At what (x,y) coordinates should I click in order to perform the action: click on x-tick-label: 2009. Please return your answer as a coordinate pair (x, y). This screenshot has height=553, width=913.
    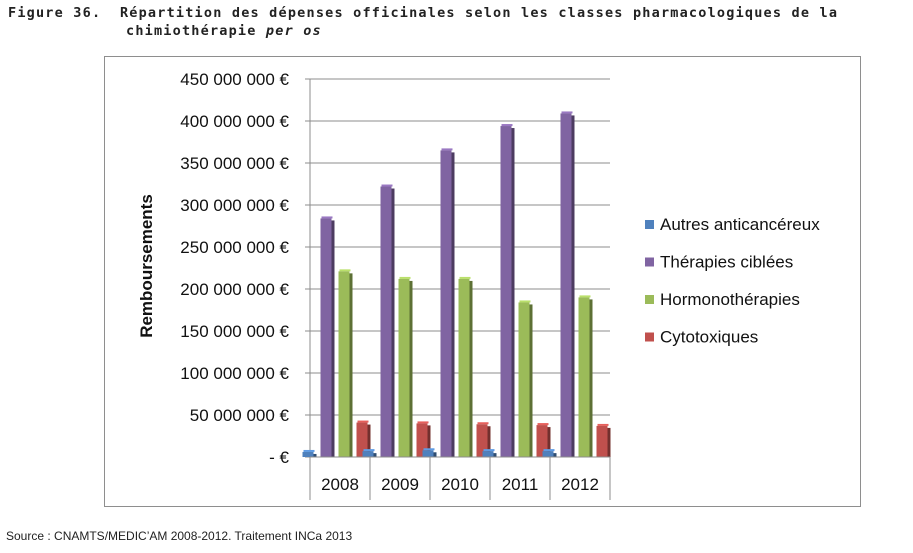
    Looking at the image, I should click on (400, 484).